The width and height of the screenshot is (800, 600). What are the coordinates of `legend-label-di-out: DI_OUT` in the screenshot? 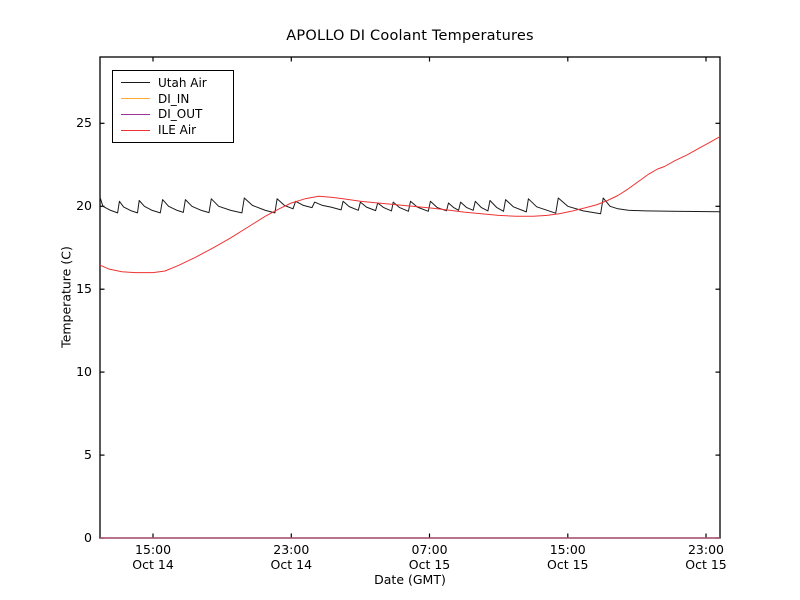 It's located at (180, 114).